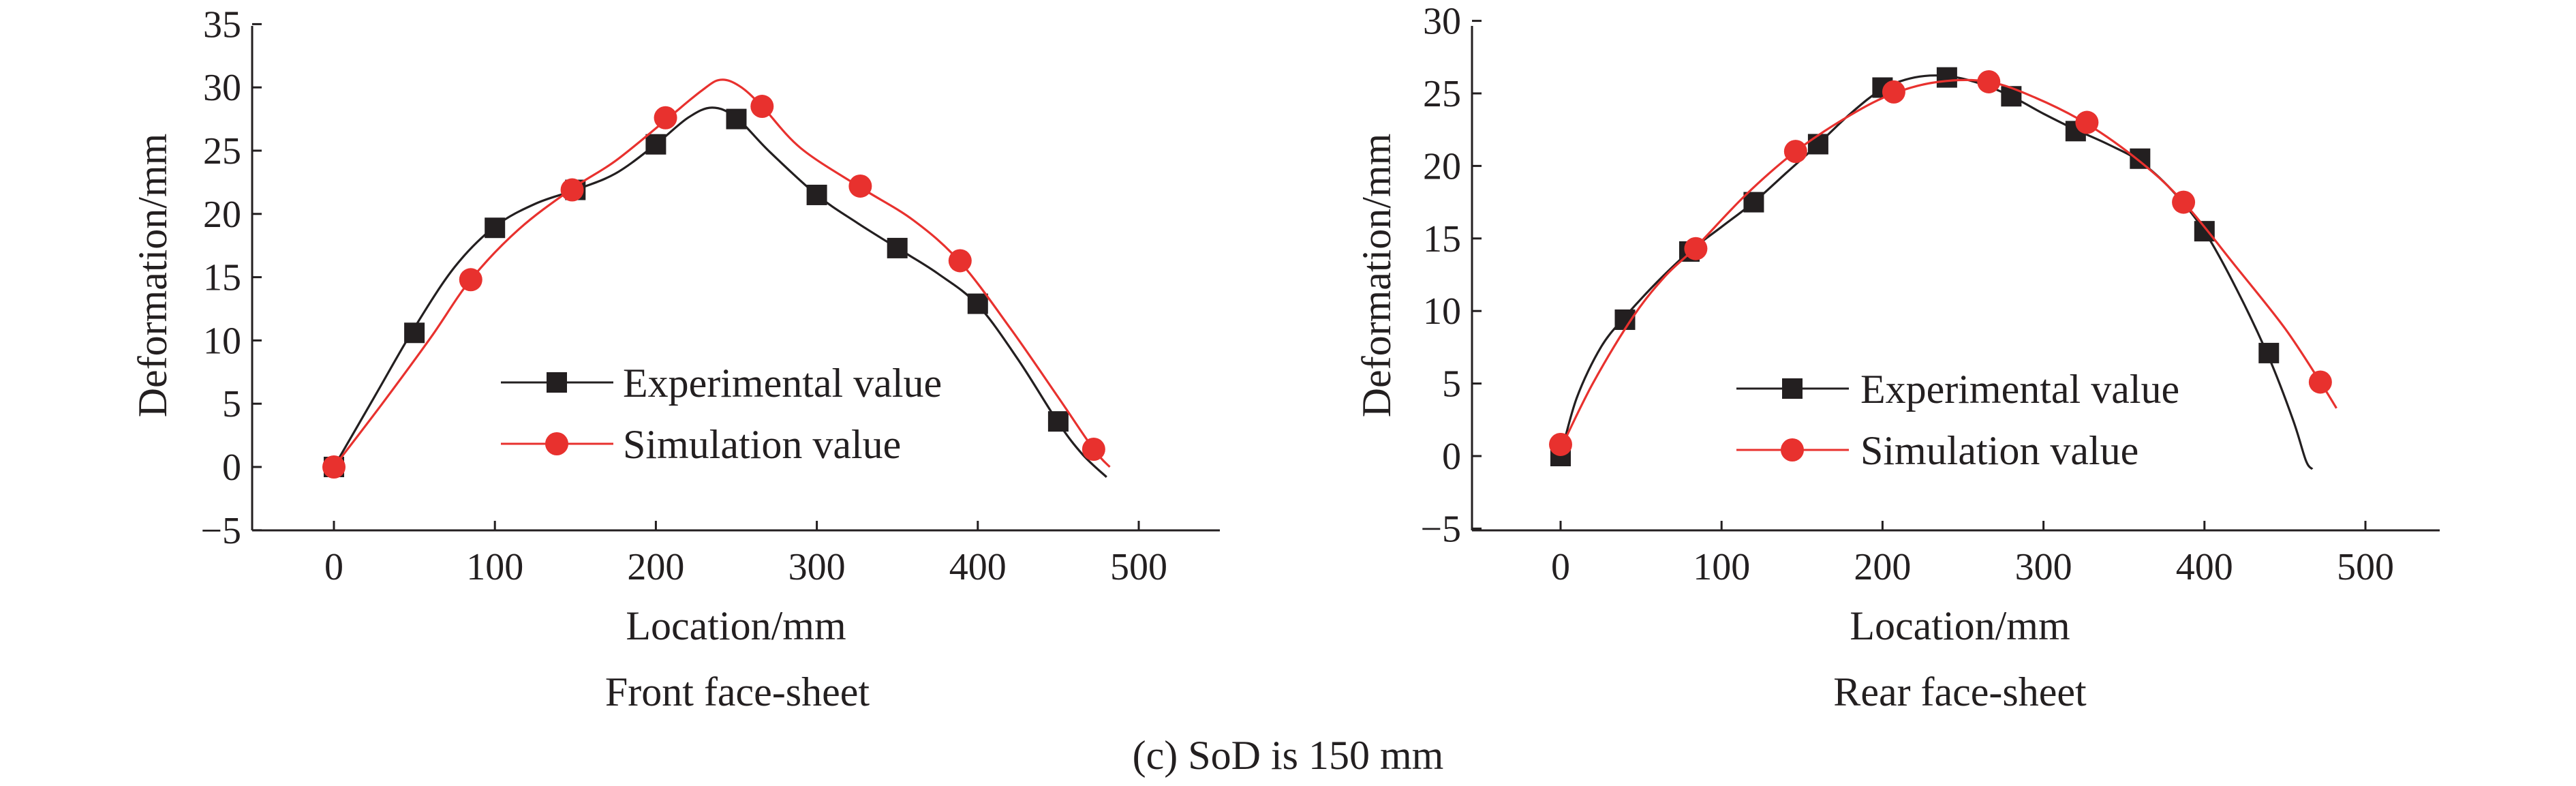 Image resolution: width=2576 pixels, height=786 pixels. Describe the element at coordinates (1288, 755) in the screenshot. I see `figure-caption: (c) SoD is 150 mm` at that location.